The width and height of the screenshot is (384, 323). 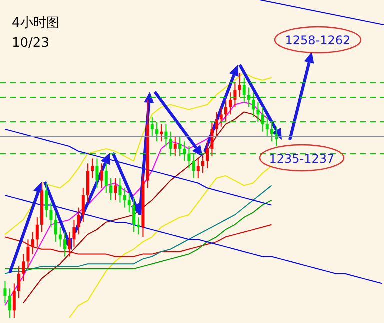 What do you see at coordinates (31, 43) in the screenshot?
I see `chart-subtitle: 10/23` at bounding box center [31, 43].